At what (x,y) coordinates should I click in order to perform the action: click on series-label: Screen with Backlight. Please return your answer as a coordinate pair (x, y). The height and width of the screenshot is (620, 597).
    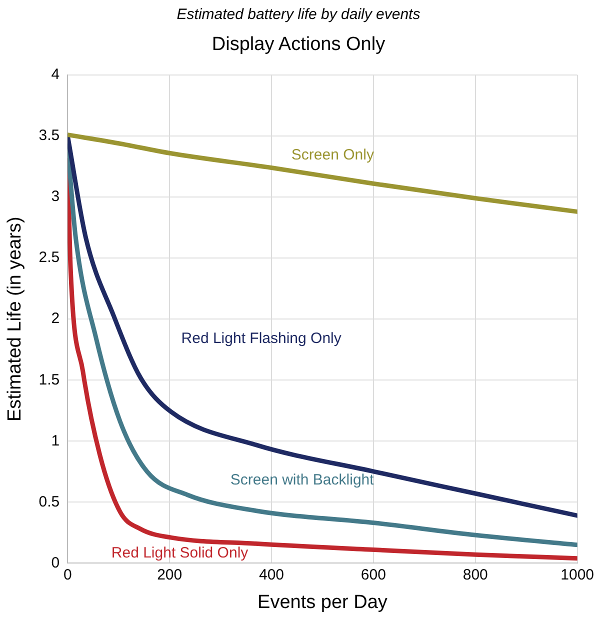
    Looking at the image, I should click on (302, 479).